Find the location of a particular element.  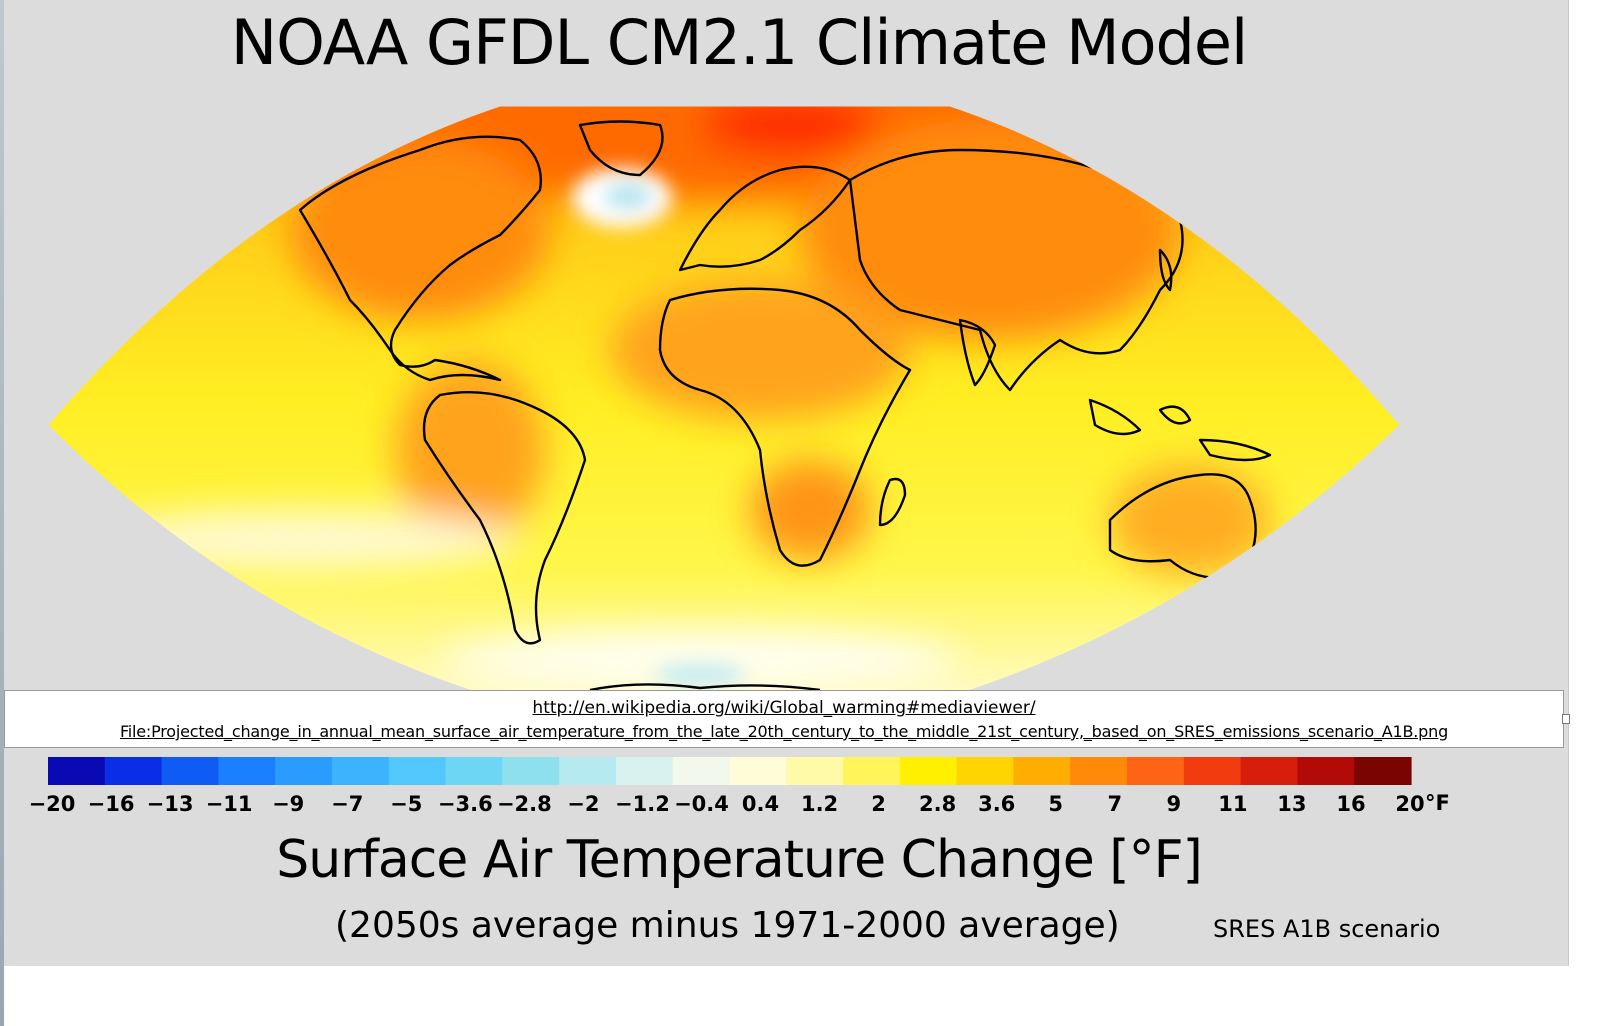

figure-title: NOAA GFDL CM2.1 Climate Model is located at coordinates (739, 42).